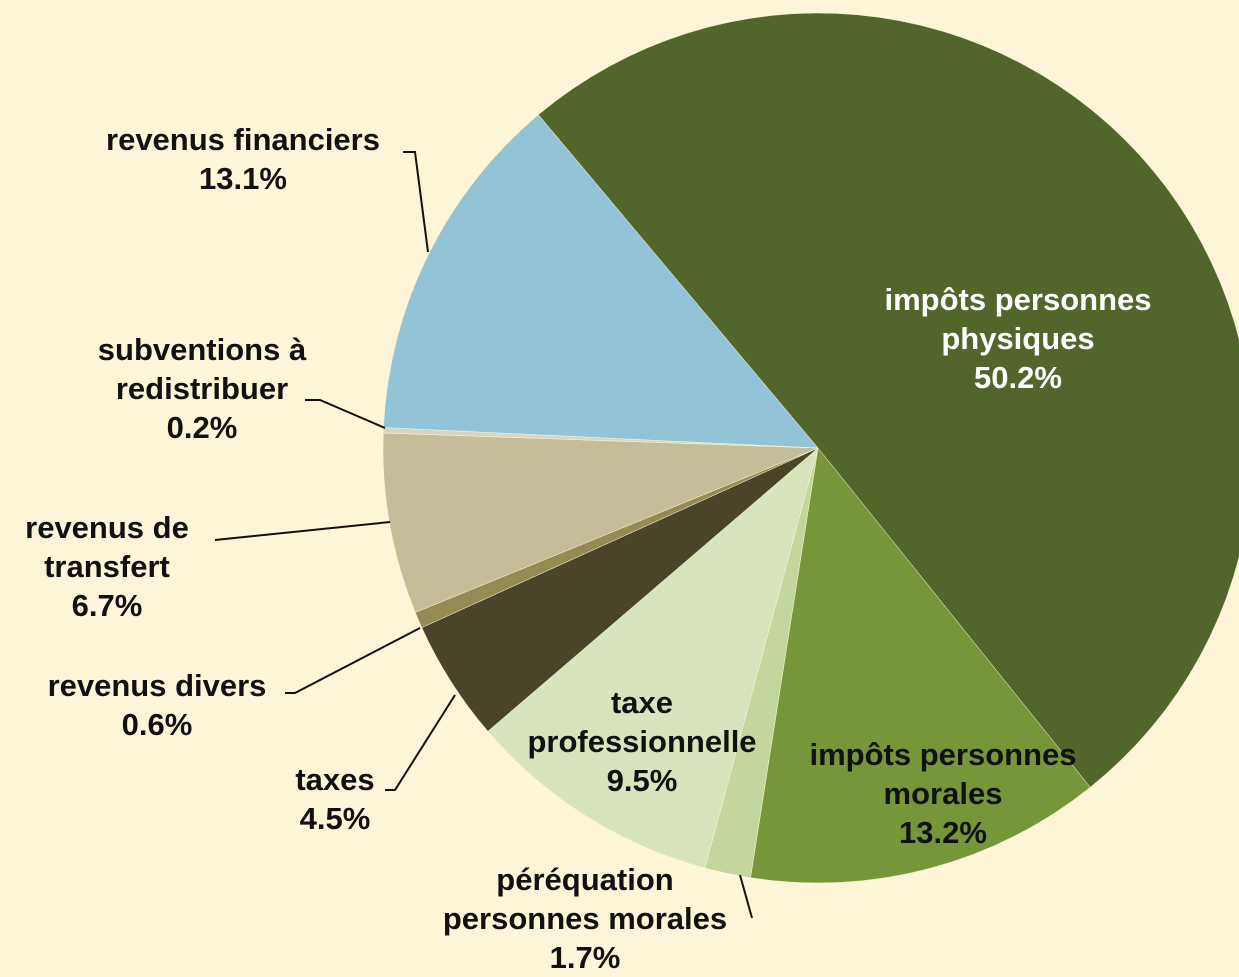 This screenshot has width=1239, height=977. What do you see at coordinates (157, 724) in the screenshot?
I see `value-label: 0.6%` at bounding box center [157, 724].